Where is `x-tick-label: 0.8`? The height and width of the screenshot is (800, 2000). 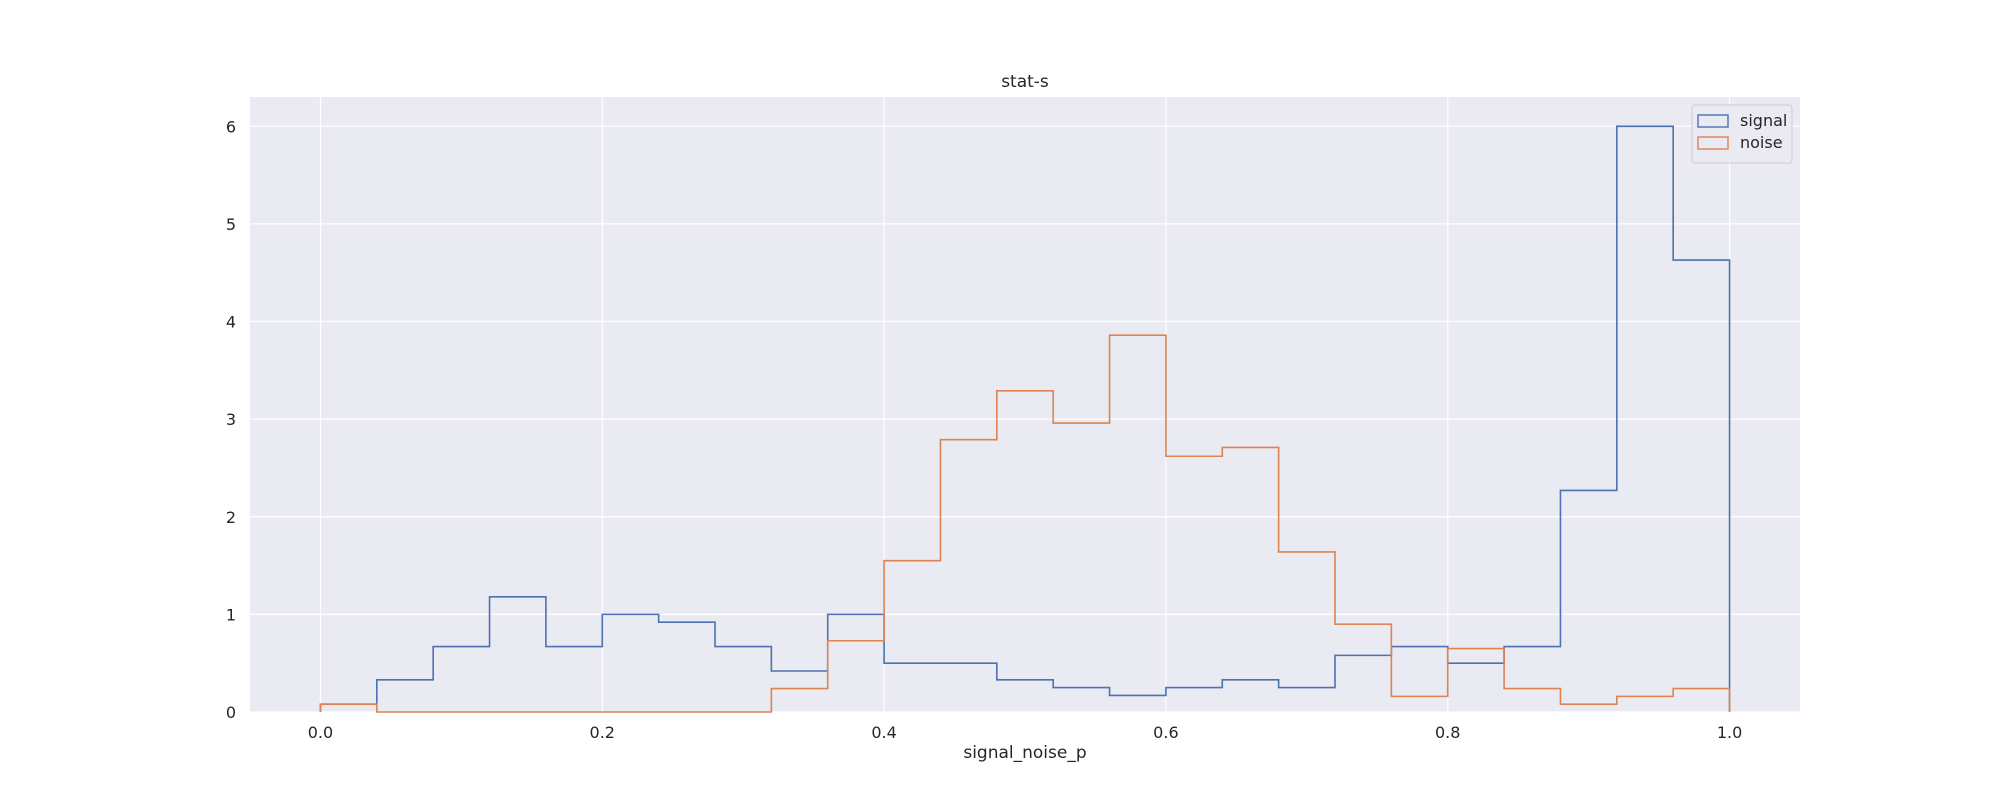 x-tick-label: 0.8 is located at coordinates (1447, 732).